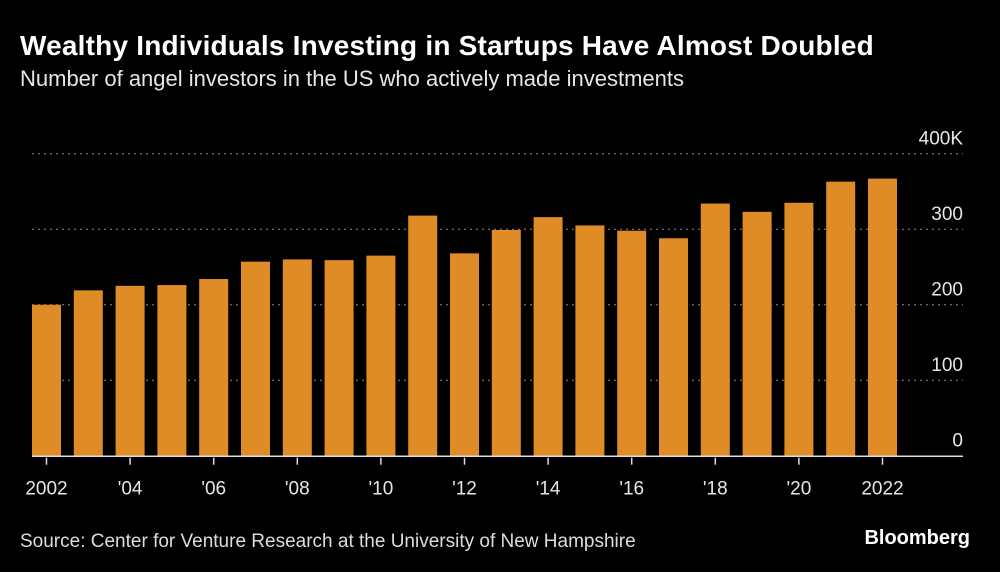  What do you see at coordinates (130, 489) in the screenshot?
I see `x-tick-label: '04` at bounding box center [130, 489].